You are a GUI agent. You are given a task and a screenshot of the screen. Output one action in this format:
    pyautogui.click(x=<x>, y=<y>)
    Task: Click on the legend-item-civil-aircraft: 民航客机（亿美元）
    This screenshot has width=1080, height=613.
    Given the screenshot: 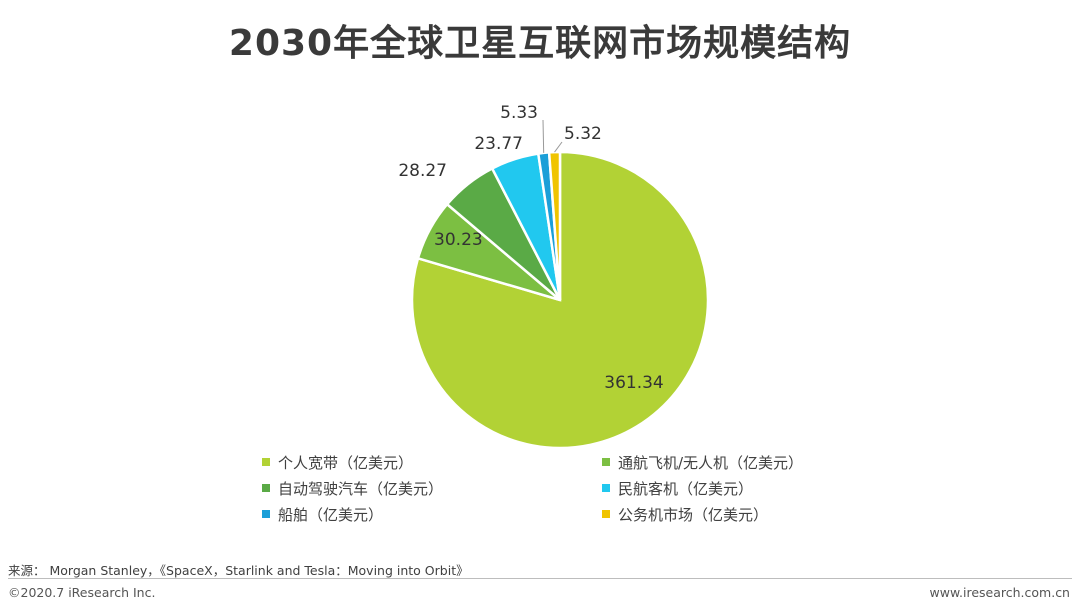 What is the action you would take?
    pyautogui.click(x=732, y=488)
    